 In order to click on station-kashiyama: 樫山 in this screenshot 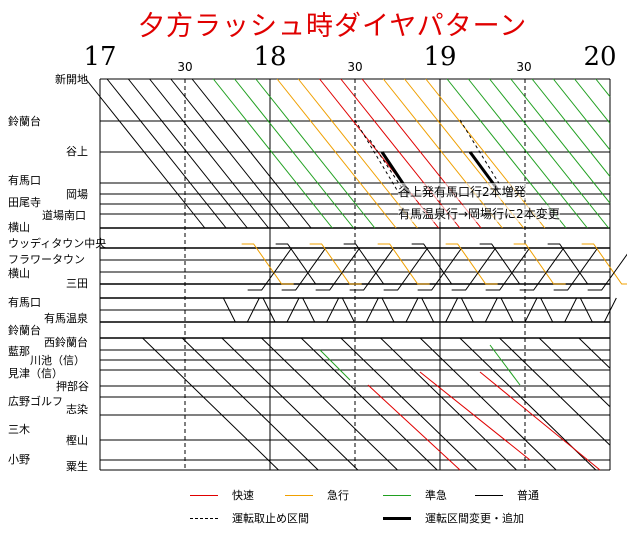, I will do `click(77, 440)`.